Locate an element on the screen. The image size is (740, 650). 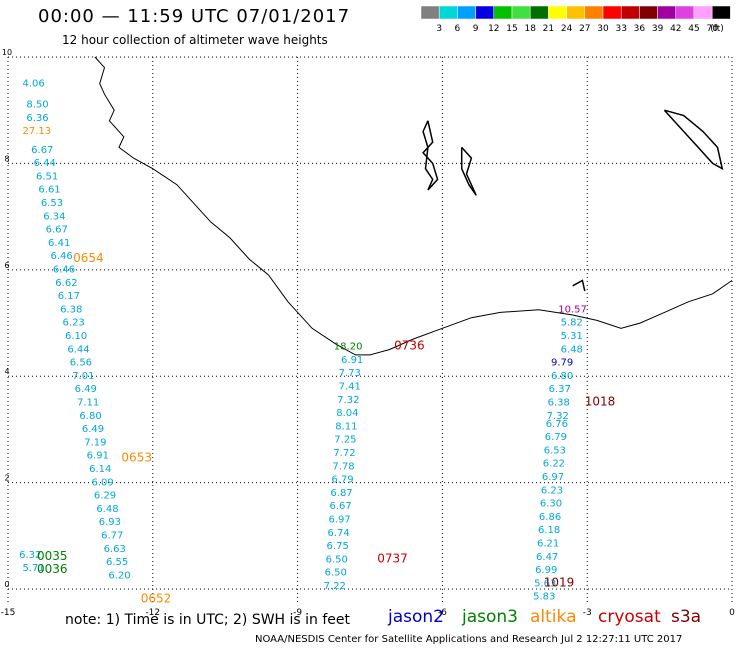
swh-value-label: 6.77 is located at coordinates (112, 535).